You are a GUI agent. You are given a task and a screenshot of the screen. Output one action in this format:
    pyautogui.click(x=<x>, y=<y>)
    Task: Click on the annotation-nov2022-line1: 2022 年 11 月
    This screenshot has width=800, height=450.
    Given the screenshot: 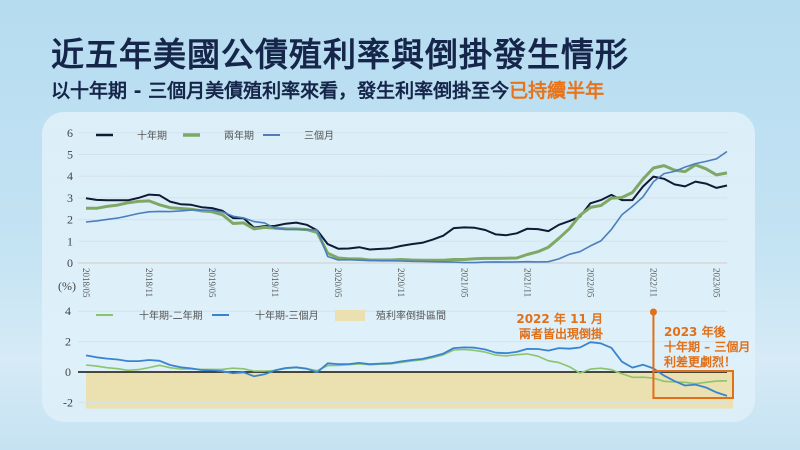 What is the action you would take?
    pyautogui.click(x=559, y=318)
    